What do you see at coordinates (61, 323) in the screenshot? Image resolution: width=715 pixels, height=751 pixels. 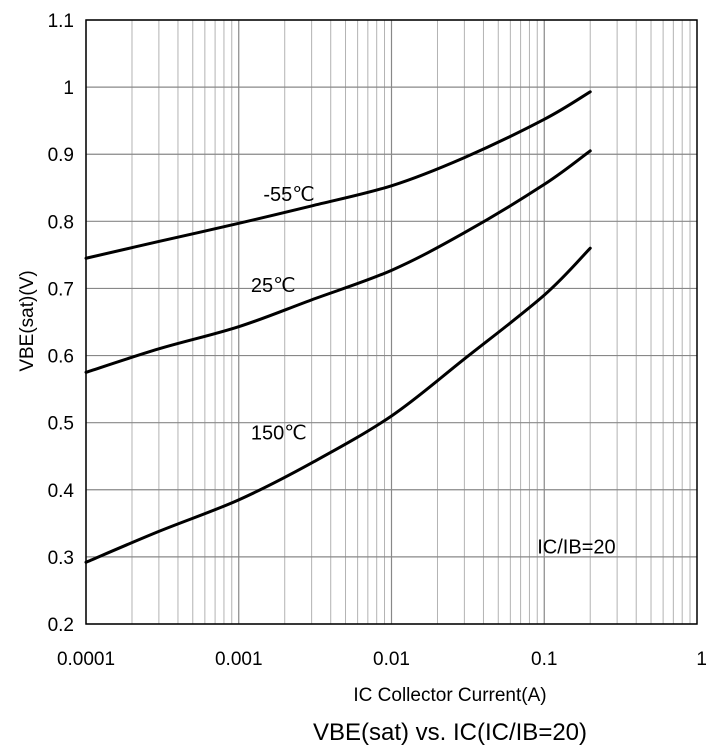 I see `y-tick-labels: 0.2 0.3 0.4 0.5 0.6 0.7 0.8 0.9 1 1.1` at bounding box center [61, 323].